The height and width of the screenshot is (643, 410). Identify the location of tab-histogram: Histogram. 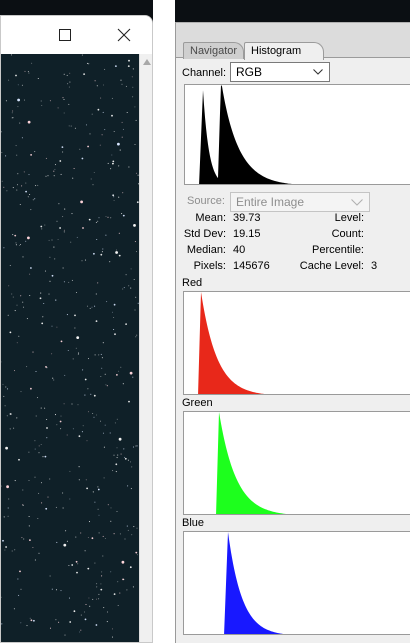
(284, 51).